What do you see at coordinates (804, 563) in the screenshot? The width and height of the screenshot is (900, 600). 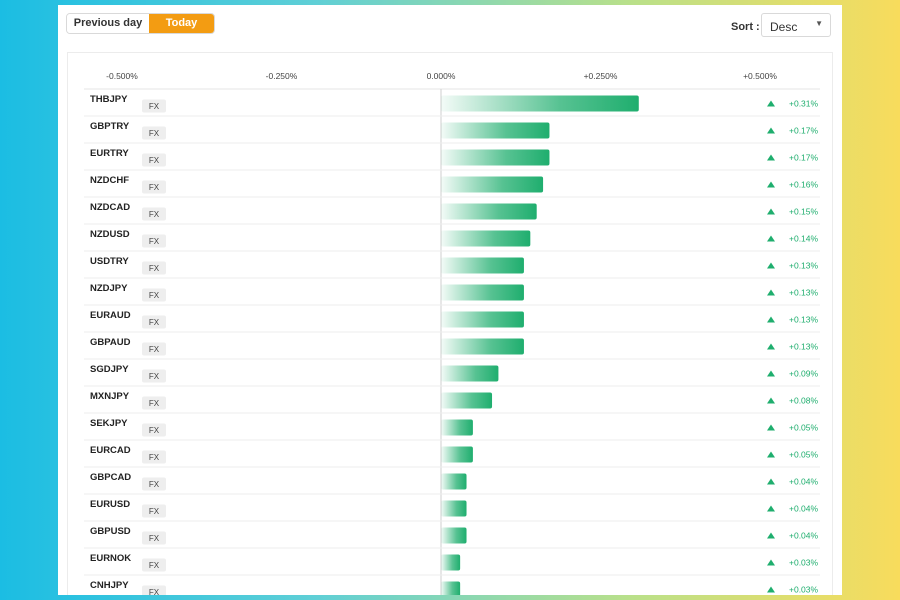 I see `change-label: +0.03%` at bounding box center [804, 563].